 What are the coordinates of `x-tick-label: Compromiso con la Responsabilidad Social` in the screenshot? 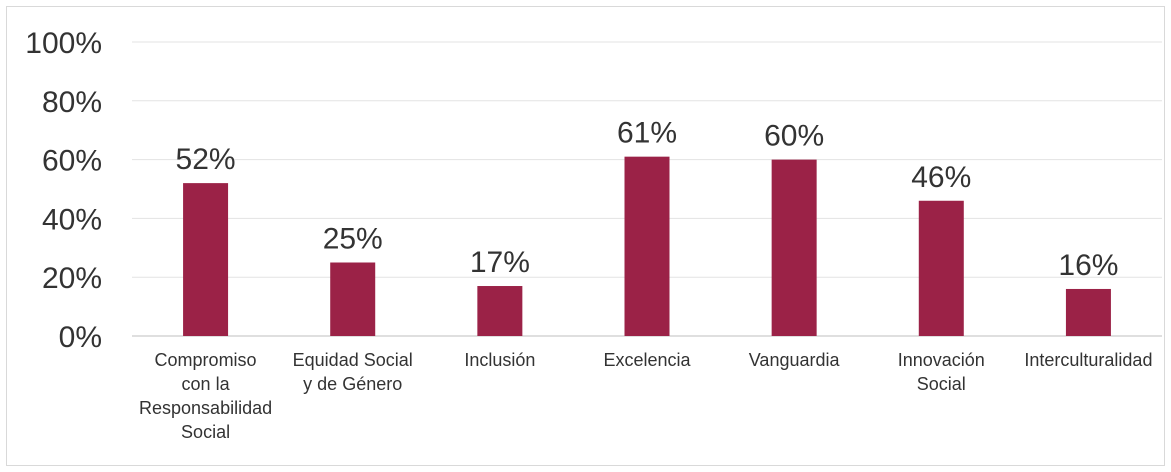 It's located at (205, 396).